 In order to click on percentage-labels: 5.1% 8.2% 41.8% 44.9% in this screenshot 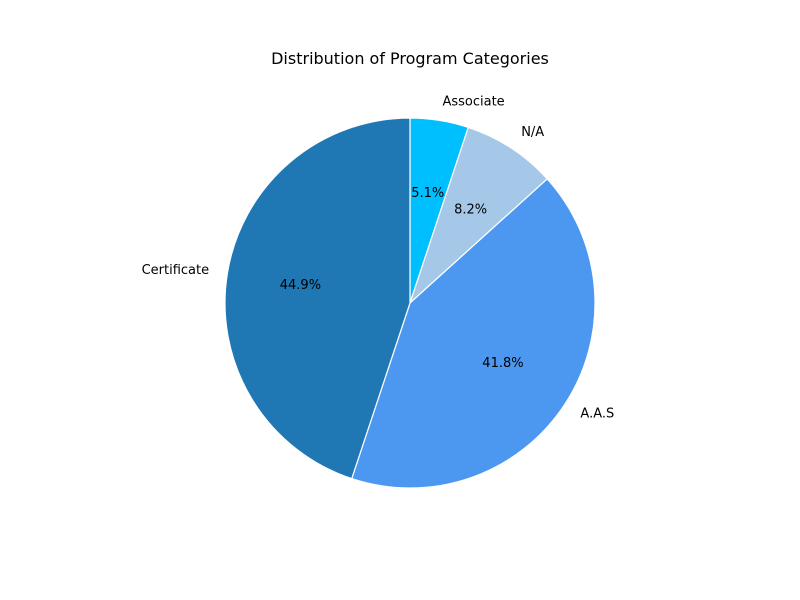, I will do `click(402, 278)`.